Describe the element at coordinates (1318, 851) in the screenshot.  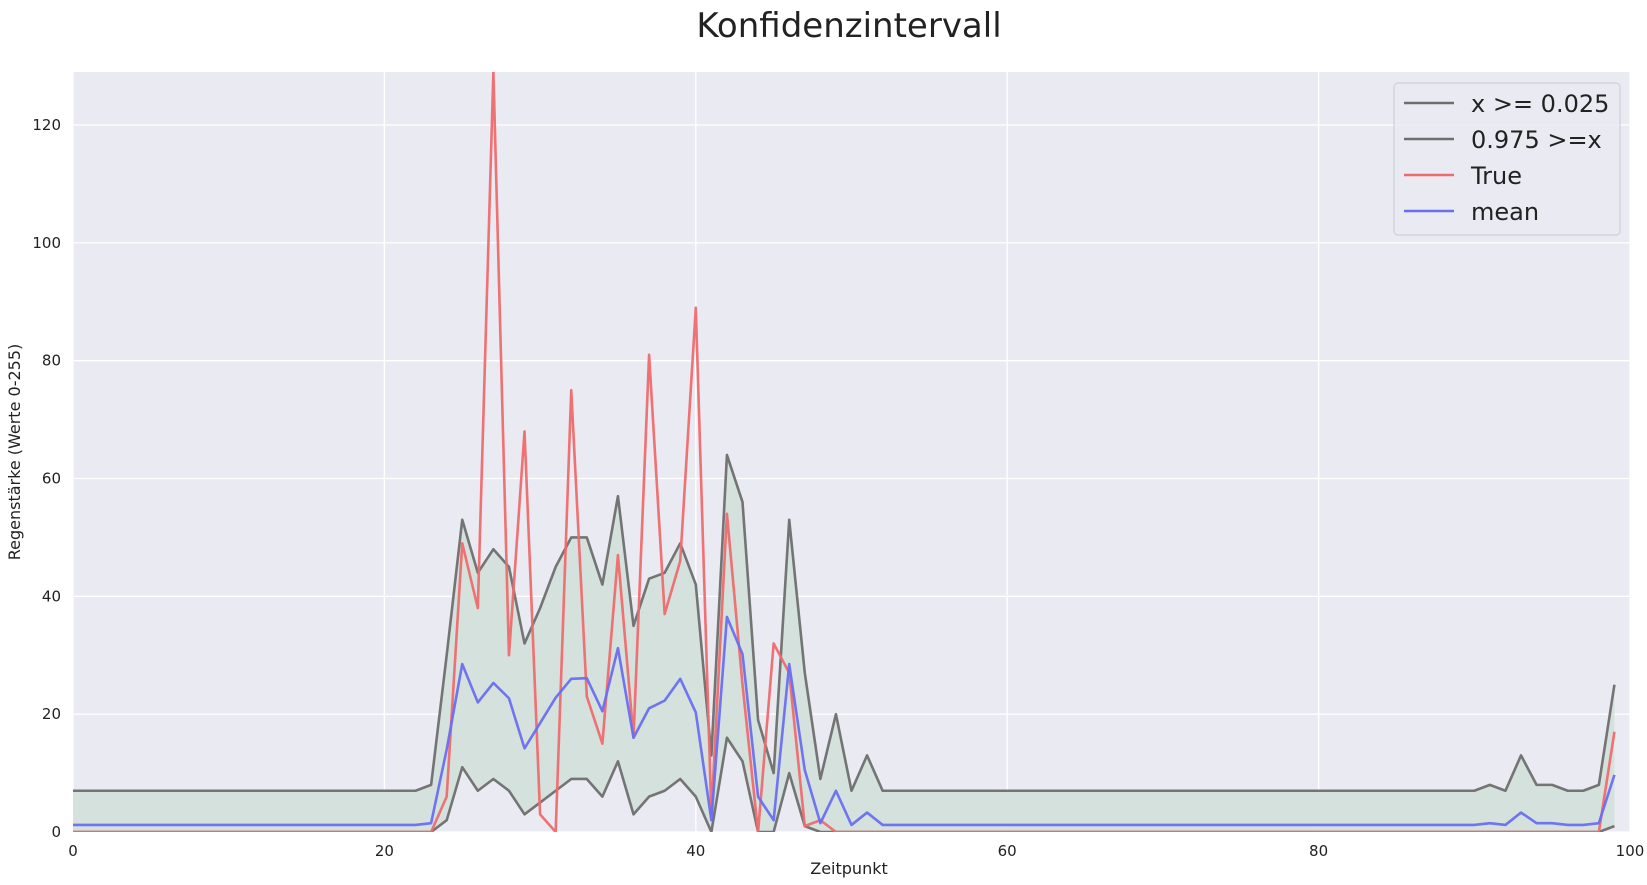
I see `x-tick-label: 80` at that location.